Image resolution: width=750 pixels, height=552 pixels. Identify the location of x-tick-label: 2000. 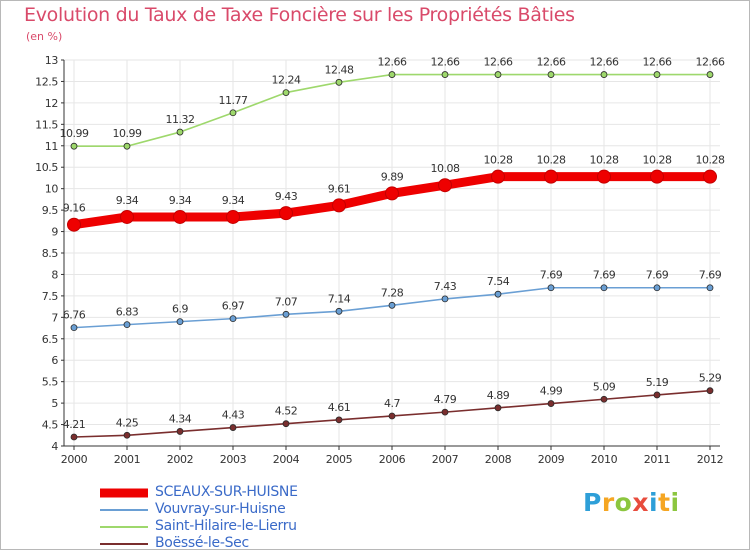
(74, 459).